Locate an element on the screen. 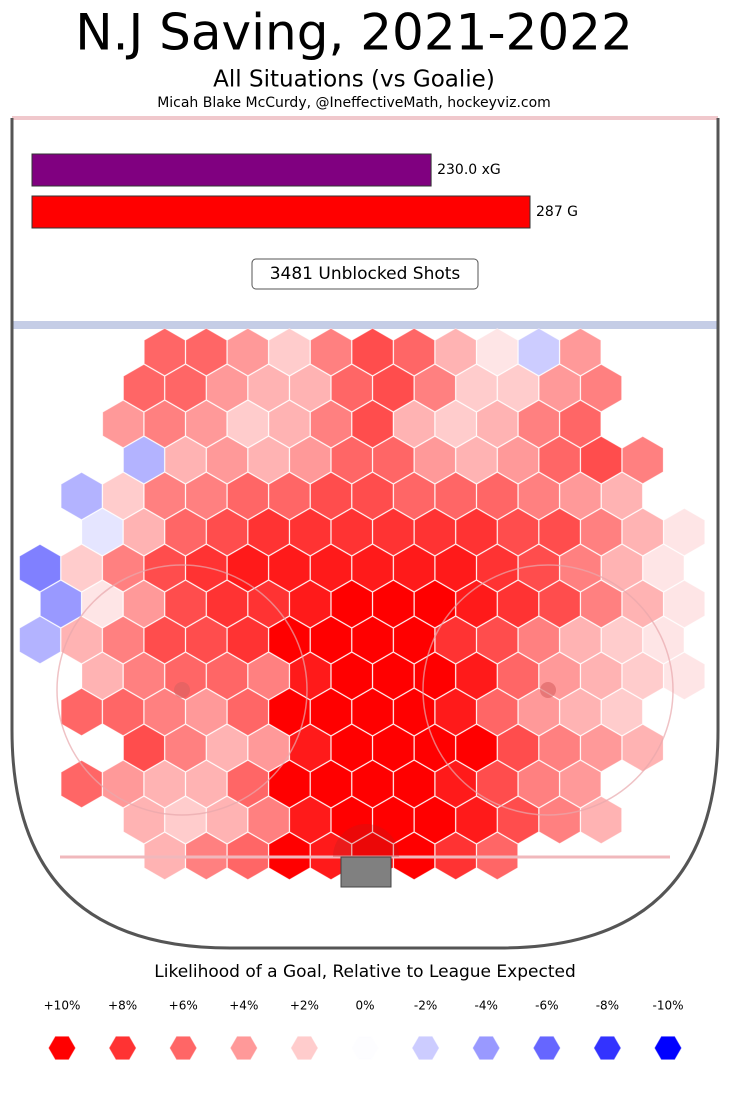  shots-box is located at coordinates (365, 274).